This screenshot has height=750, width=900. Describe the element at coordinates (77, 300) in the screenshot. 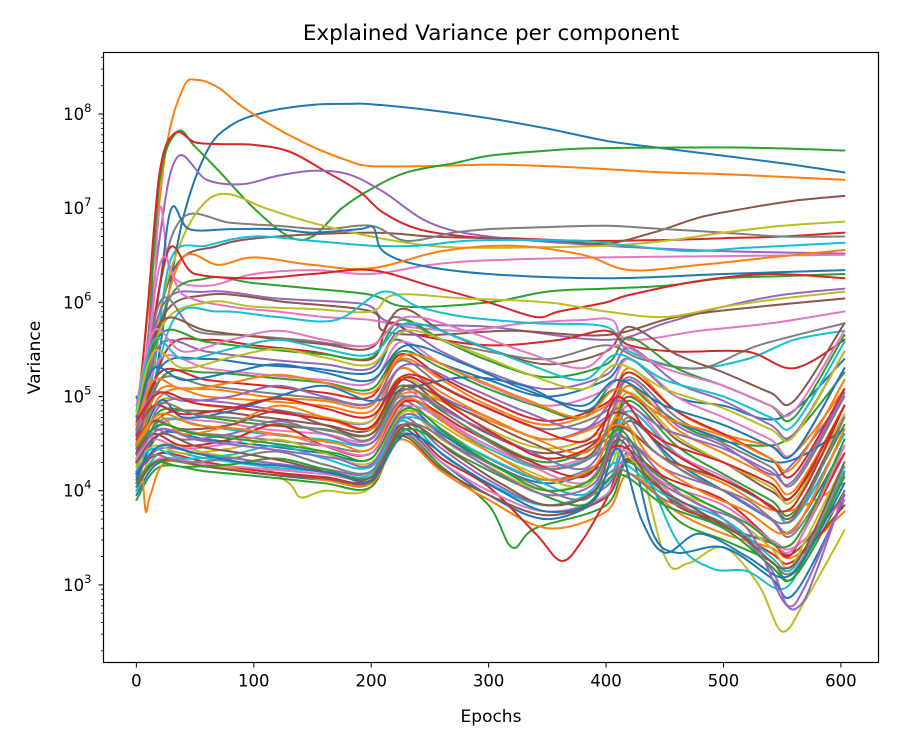

I see `y-tick-label-3: 10⁶` at that location.